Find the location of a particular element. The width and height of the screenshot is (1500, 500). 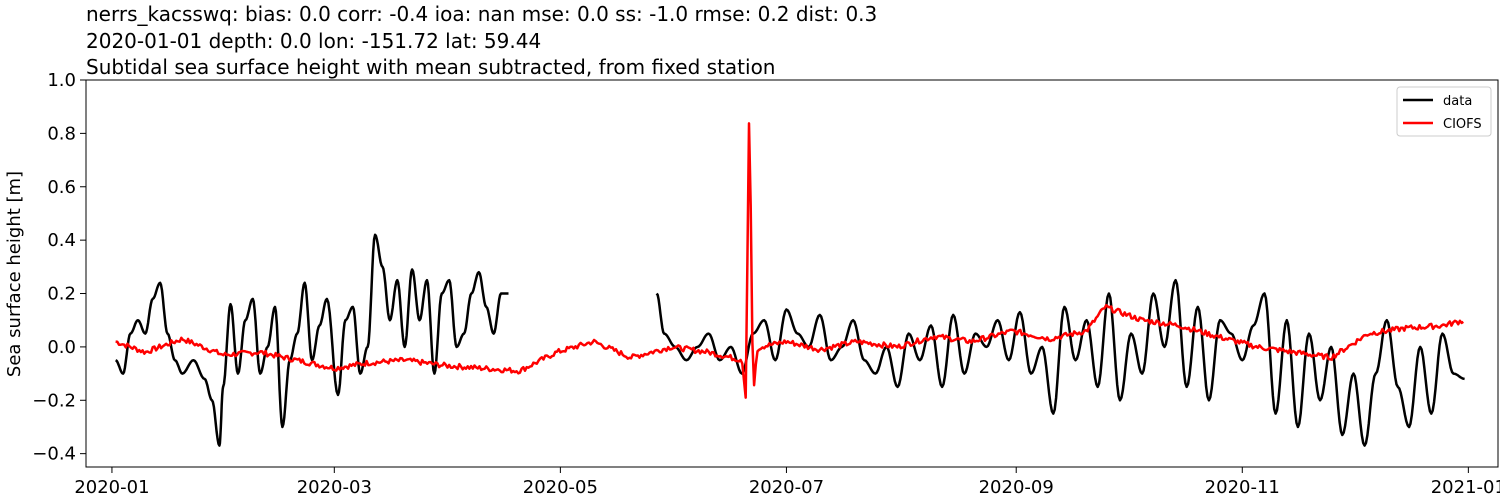

legend-label-ciofs: CIOFS is located at coordinates (1462, 124).